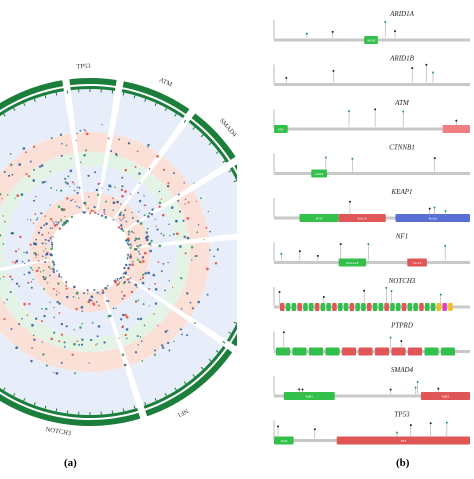 This screenshot has width=474, height=479. What do you see at coordinates (372, 173) in the screenshot?
I see `protein-backbone` at bounding box center [372, 173].